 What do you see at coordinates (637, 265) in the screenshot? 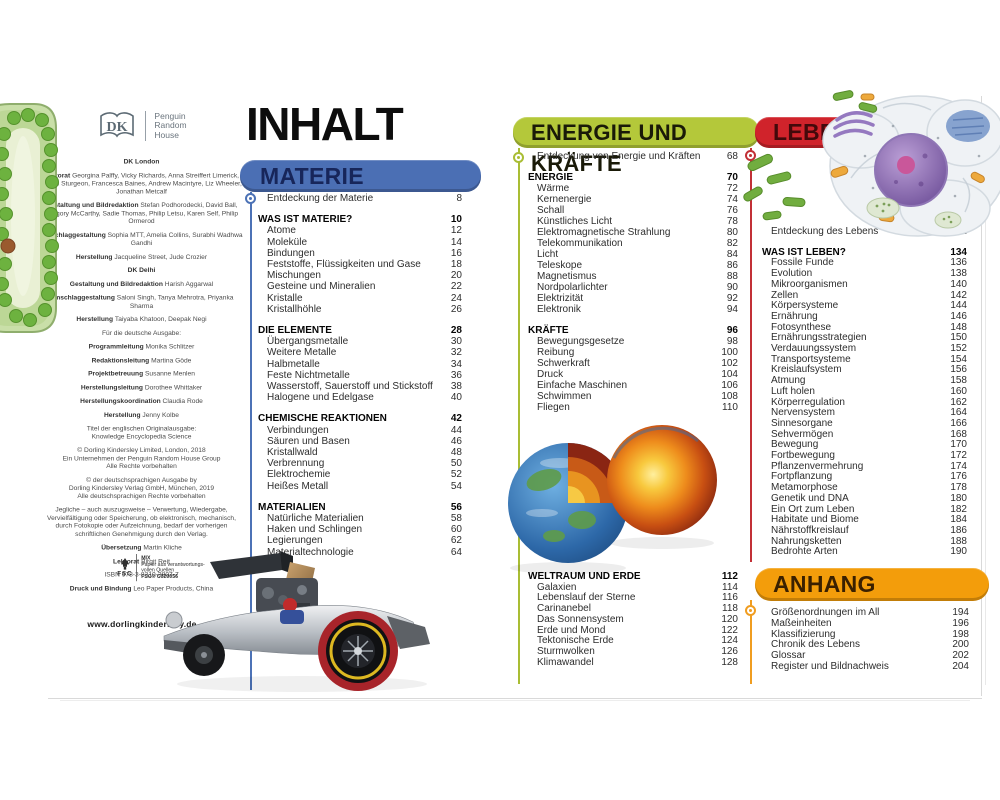
I see `toc-entry-row: Teleskope 86` at bounding box center [637, 265].